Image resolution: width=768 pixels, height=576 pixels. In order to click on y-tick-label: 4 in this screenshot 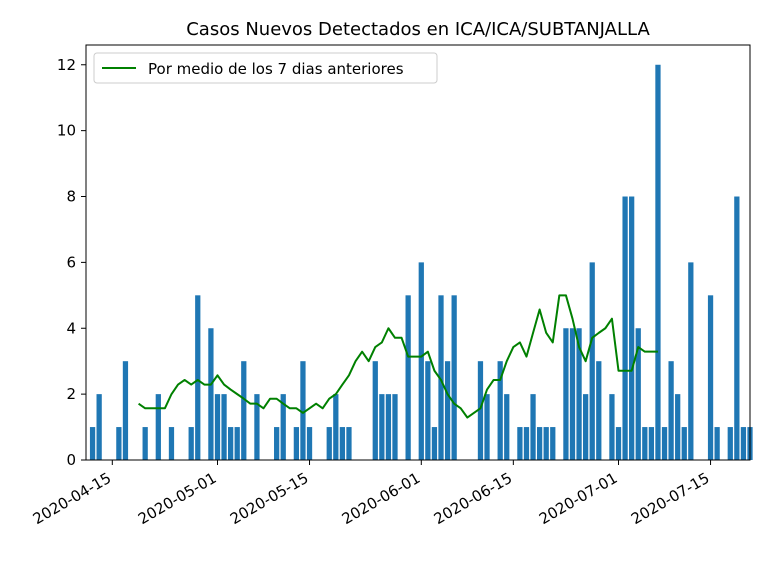, I will do `click(71, 328)`.